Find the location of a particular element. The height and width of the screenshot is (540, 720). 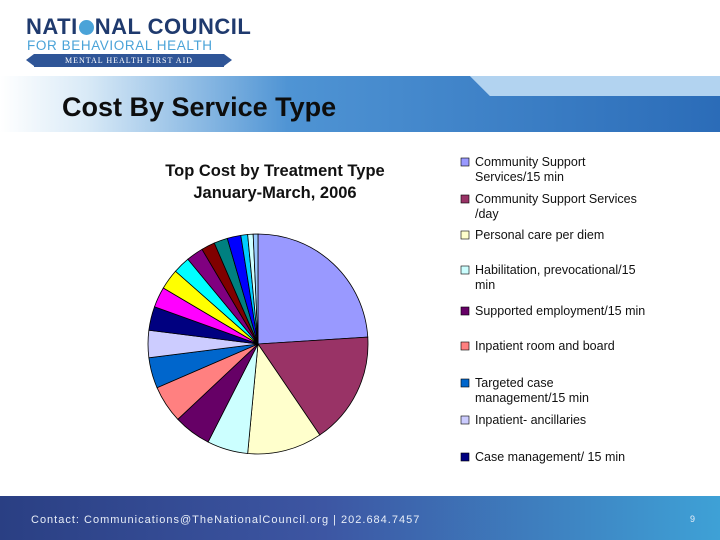

legend-item: Community Support Services/15 min is located at coordinates (523, 169).